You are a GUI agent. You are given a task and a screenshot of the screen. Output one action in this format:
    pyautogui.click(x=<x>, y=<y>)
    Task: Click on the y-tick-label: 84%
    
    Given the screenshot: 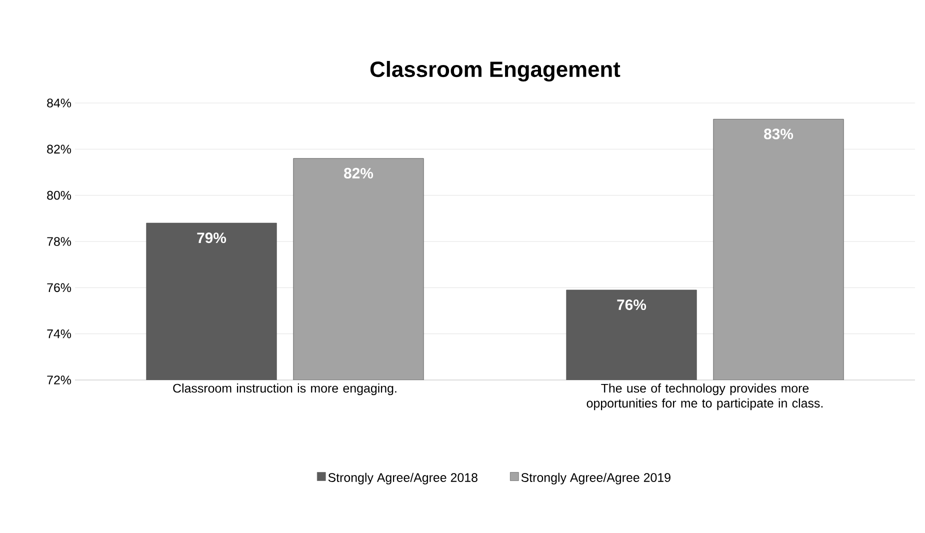 What is the action you would take?
    pyautogui.click(x=59, y=103)
    